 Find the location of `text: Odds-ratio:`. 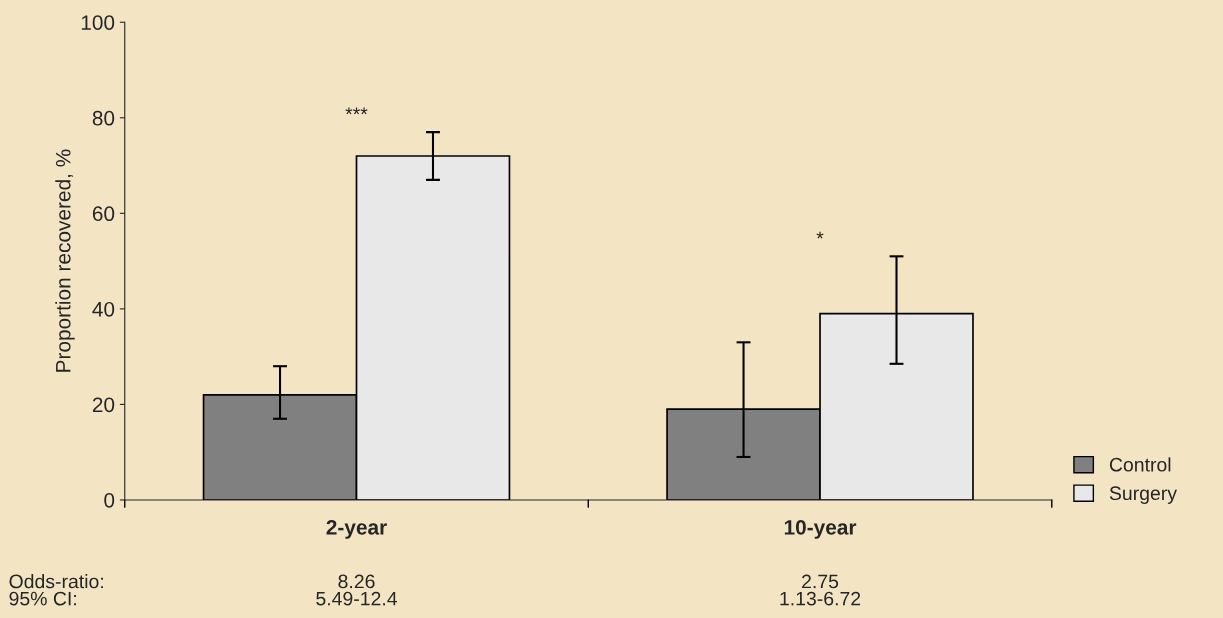

text: Odds-ratio: is located at coordinates (56, 581).